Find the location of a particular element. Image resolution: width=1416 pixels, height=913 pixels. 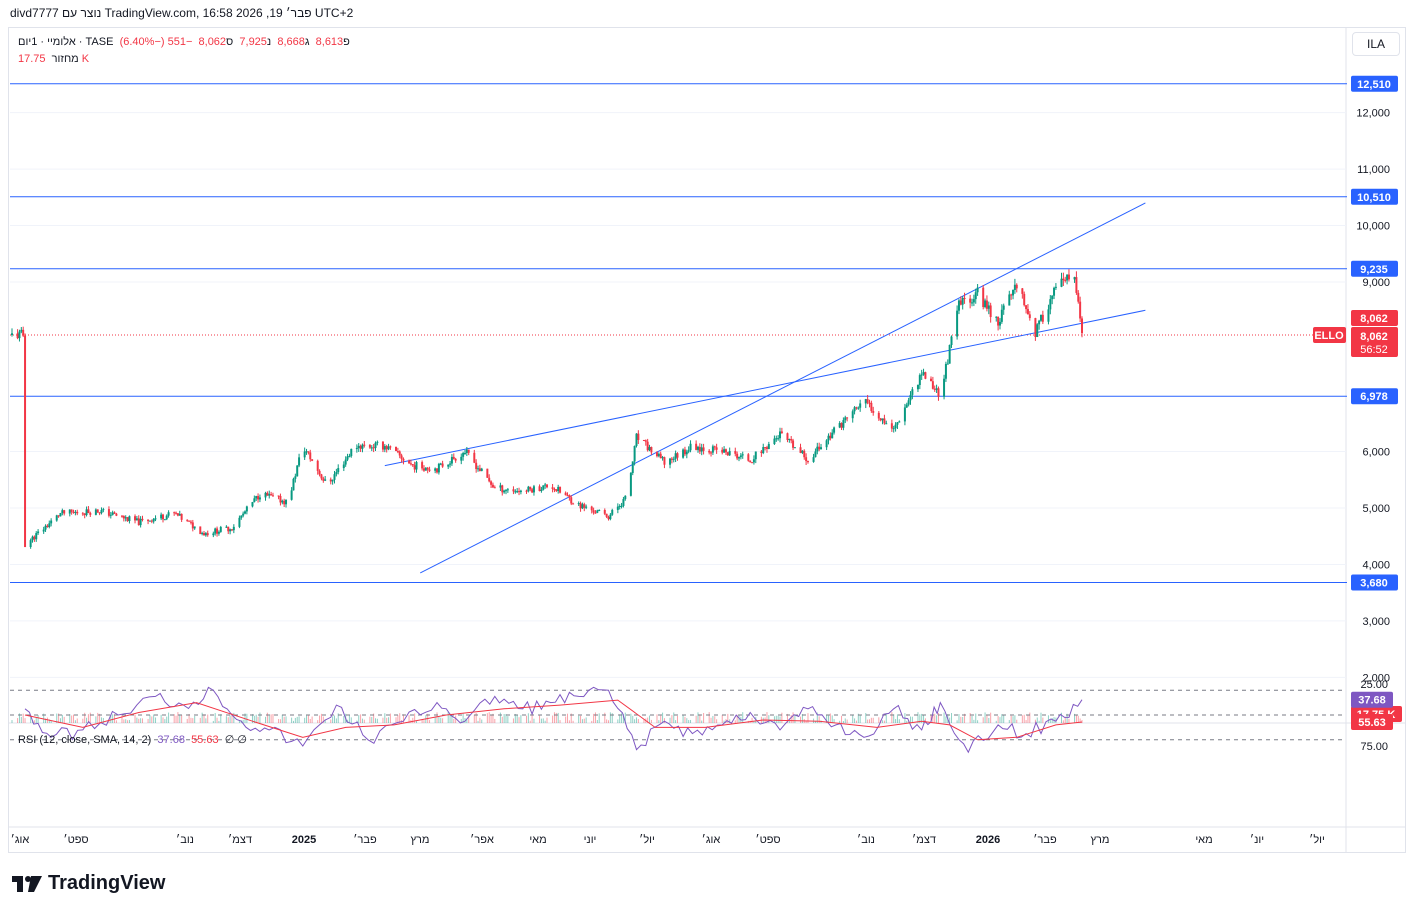

legend-symbol: אלומיי · 1יום · TASE is located at coordinates (66, 42).